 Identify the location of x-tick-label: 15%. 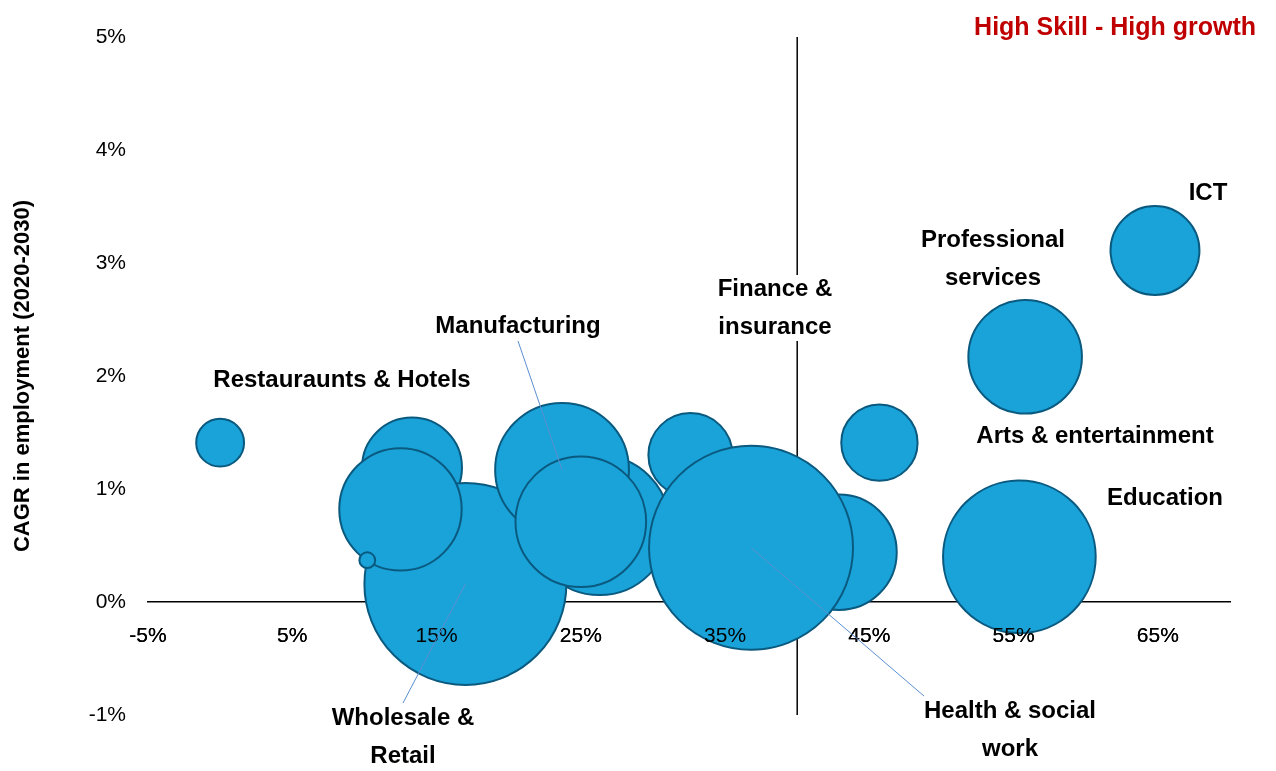
(436, 635).